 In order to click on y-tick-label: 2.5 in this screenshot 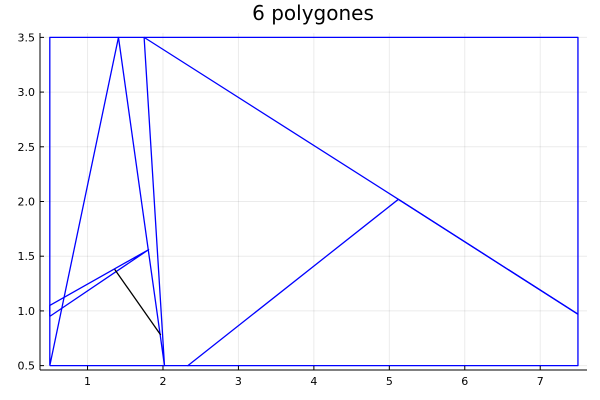, I will do `click(27, 147)`.